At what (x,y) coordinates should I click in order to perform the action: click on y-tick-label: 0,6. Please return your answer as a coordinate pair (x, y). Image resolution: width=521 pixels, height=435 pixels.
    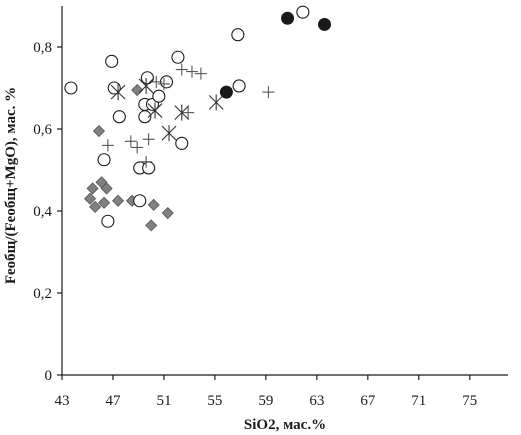
    Looking at the image, I should click on (42, 130).